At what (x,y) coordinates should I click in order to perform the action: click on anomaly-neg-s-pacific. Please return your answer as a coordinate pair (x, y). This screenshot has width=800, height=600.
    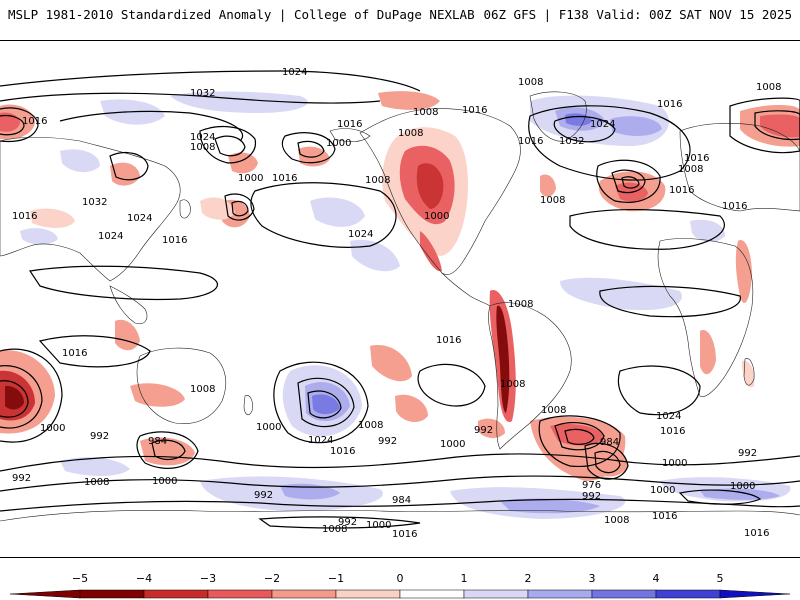
    Looking at the image, I should click on (391, 363).